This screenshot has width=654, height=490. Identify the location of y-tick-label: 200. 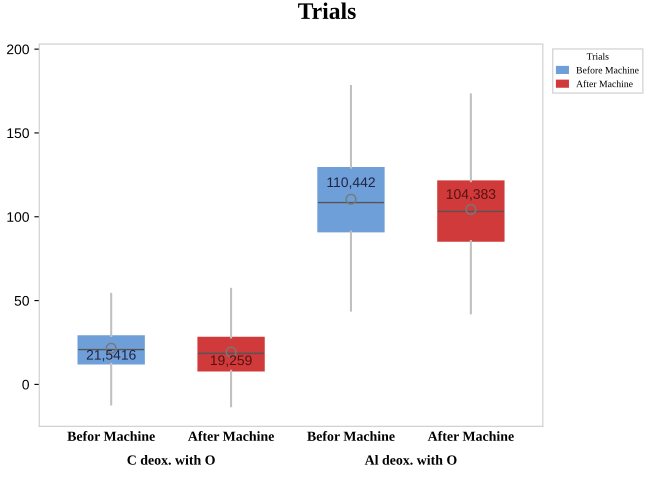
(18, 49).